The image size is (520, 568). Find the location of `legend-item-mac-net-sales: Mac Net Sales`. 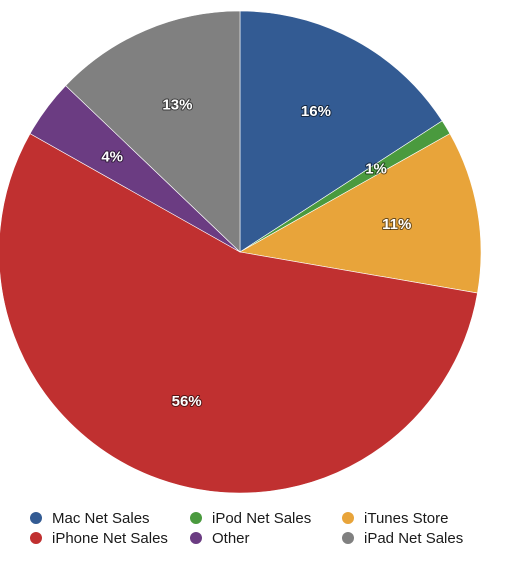

legend-item-mac-net-sales: Mac Net Sales is located at coordinates (110, 518).